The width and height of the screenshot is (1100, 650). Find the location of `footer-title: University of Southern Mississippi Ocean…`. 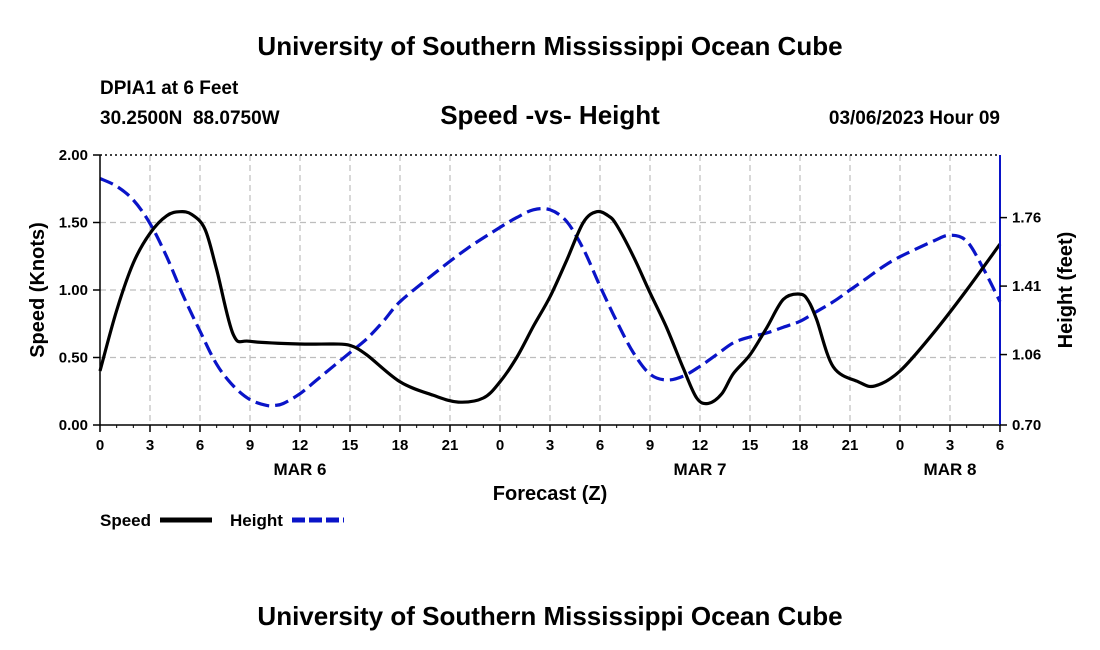

footer-title: University of Southern Mississippi Ocean… is located at coordinates (549, 616).